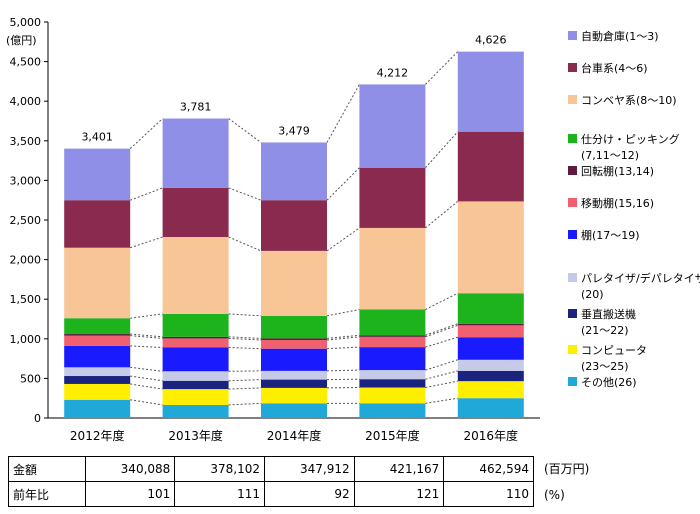 This screenshot has height=514, width=700. What do you see at coordinates (97, 435) in the screenshot?
I see `x-category-label: 2012年度` at bounding box center [97, 435].